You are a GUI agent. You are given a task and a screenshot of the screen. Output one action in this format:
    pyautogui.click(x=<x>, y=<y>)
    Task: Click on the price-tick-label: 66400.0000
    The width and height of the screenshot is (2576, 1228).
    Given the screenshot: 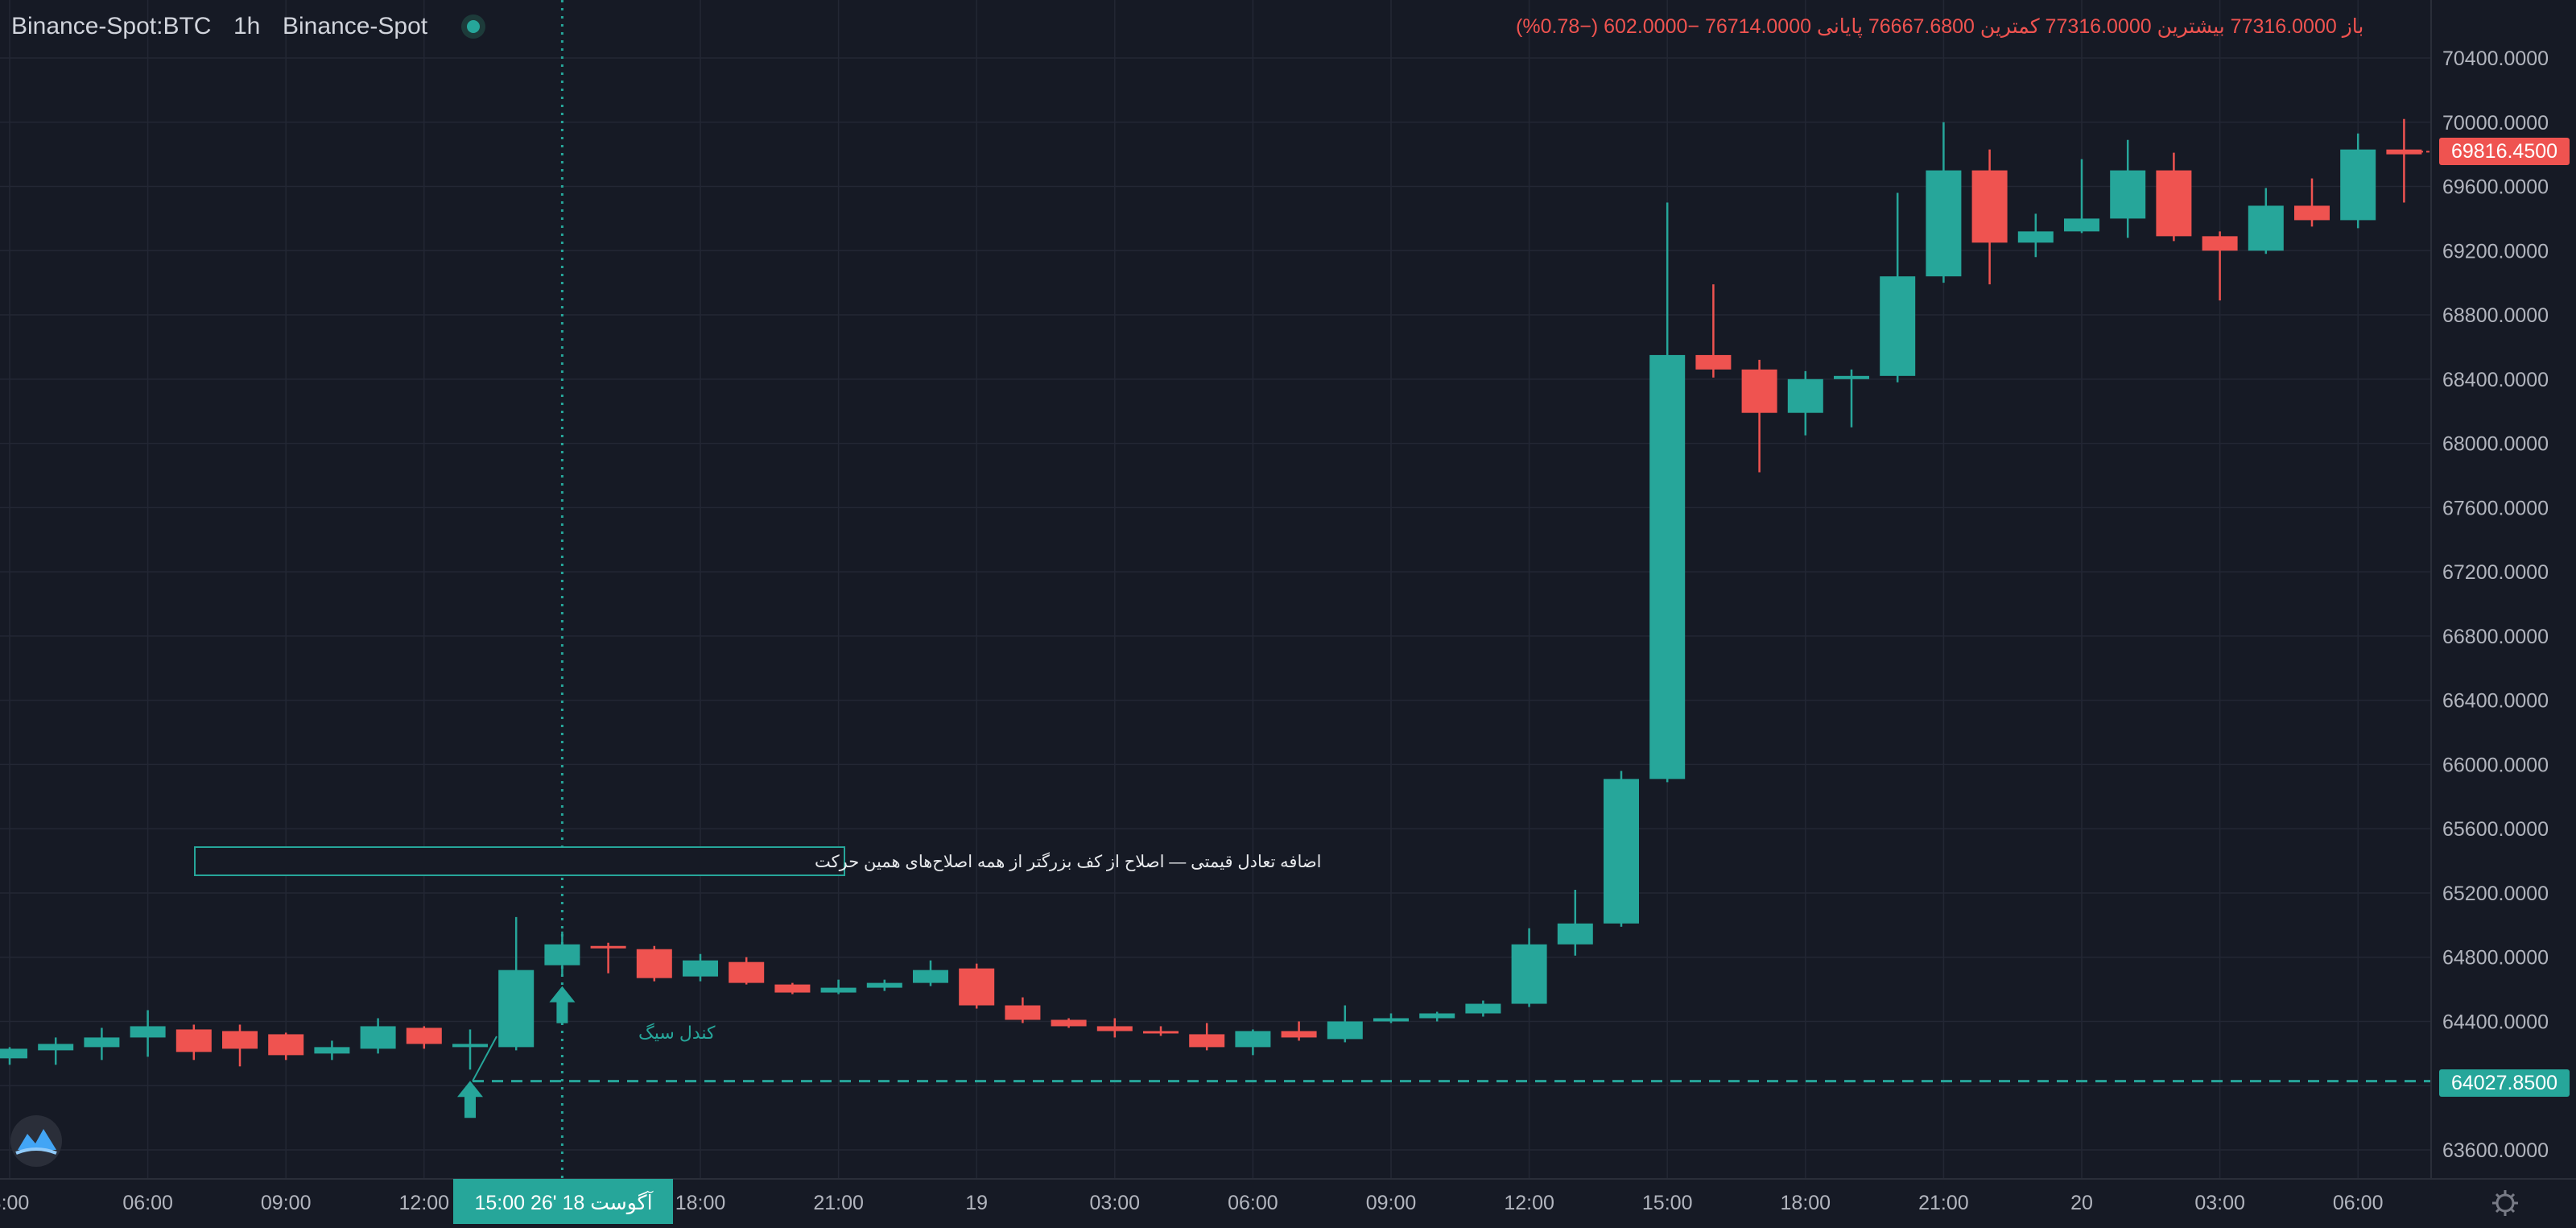 What is the action you would take?
    pyautogui.click(x=2495, y=701)
    